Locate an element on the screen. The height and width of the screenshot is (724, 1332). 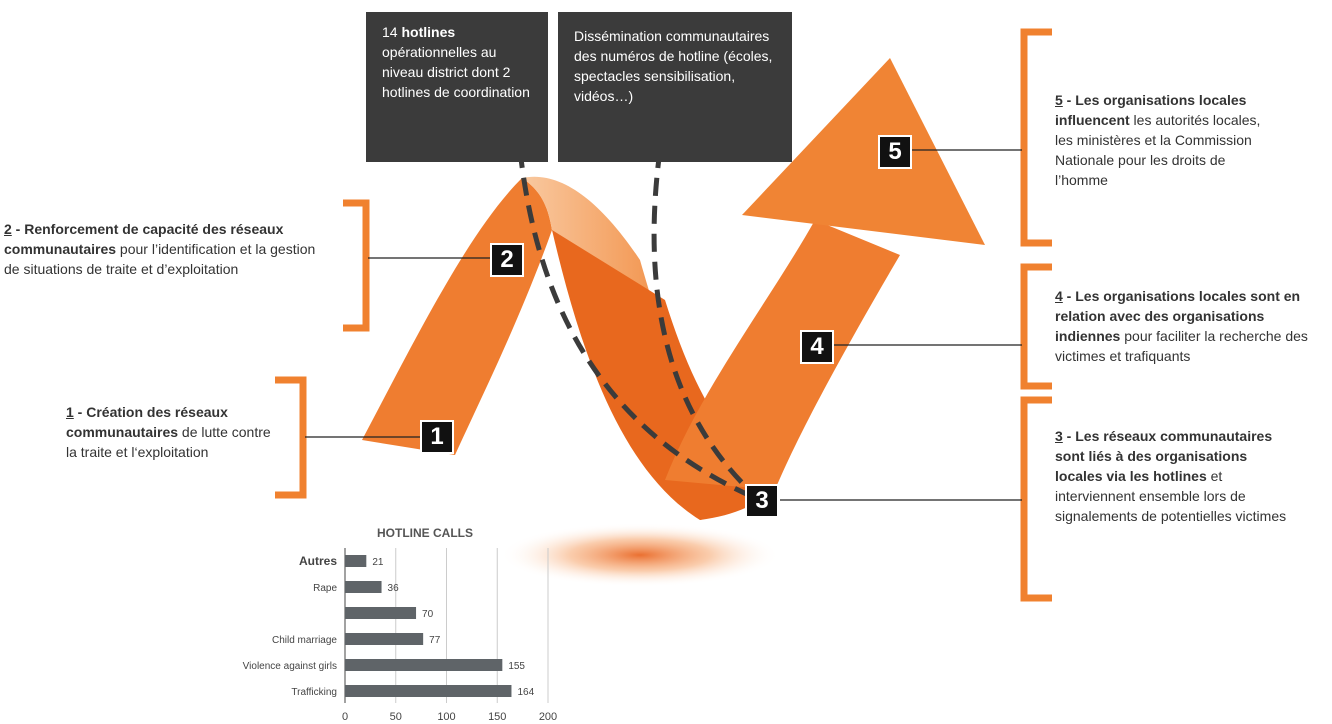
y-tick-label: Rape is located at coordinates (325, 588).